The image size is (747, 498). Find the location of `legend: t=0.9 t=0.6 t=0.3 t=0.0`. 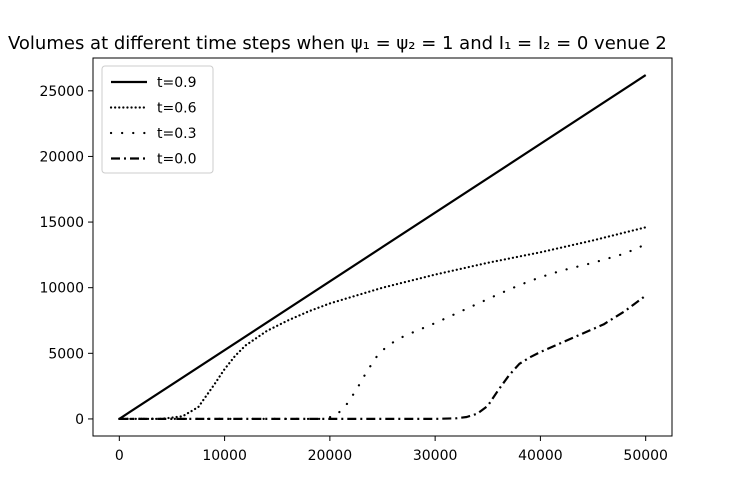

legend: t=0.9 t=0.6 t=0.3 t=0.0 is located at coordinates (157, 119).